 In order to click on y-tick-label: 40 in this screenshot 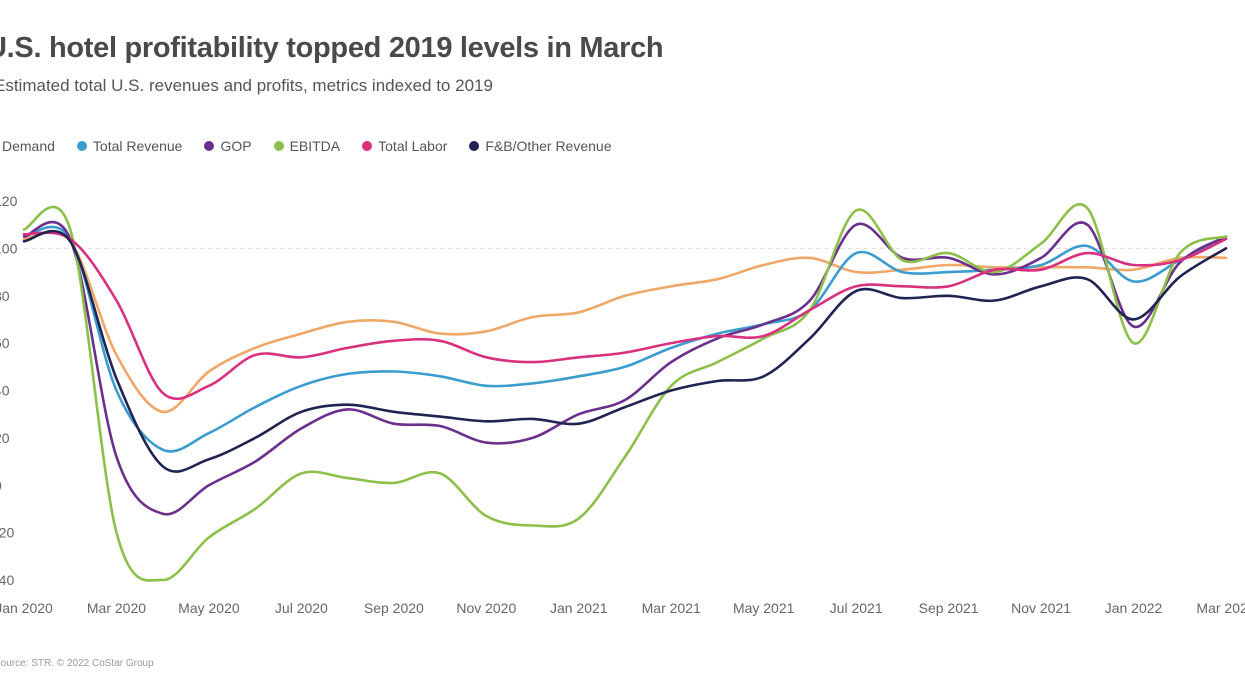, I will do `click(5, 391)`.